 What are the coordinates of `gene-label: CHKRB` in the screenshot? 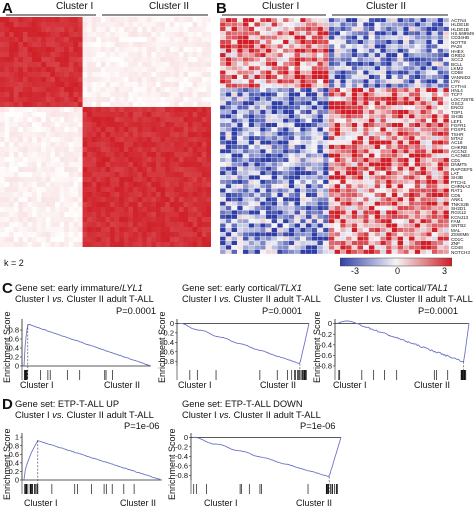 It's located at (459, 147).